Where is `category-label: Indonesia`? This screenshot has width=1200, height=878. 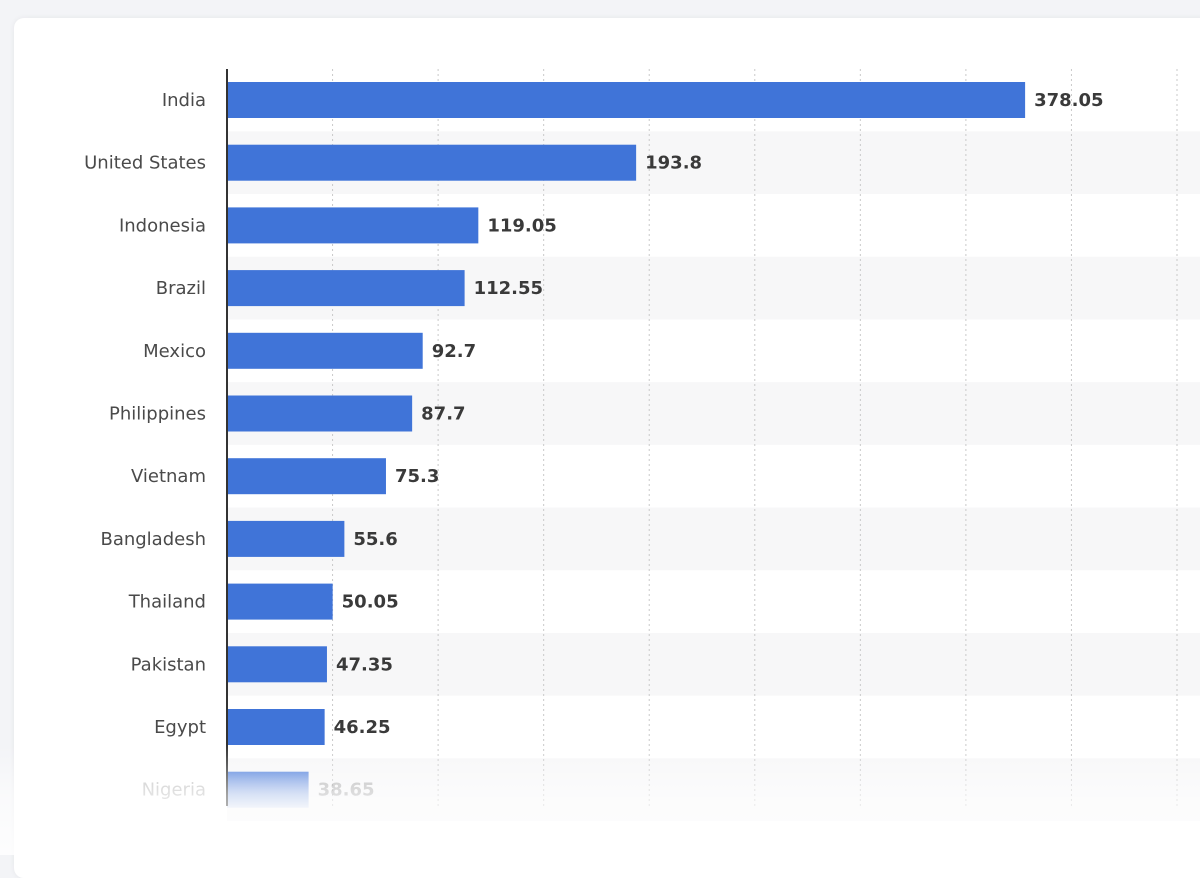 category-label: Indonesia is located at coordinates (162, 225).